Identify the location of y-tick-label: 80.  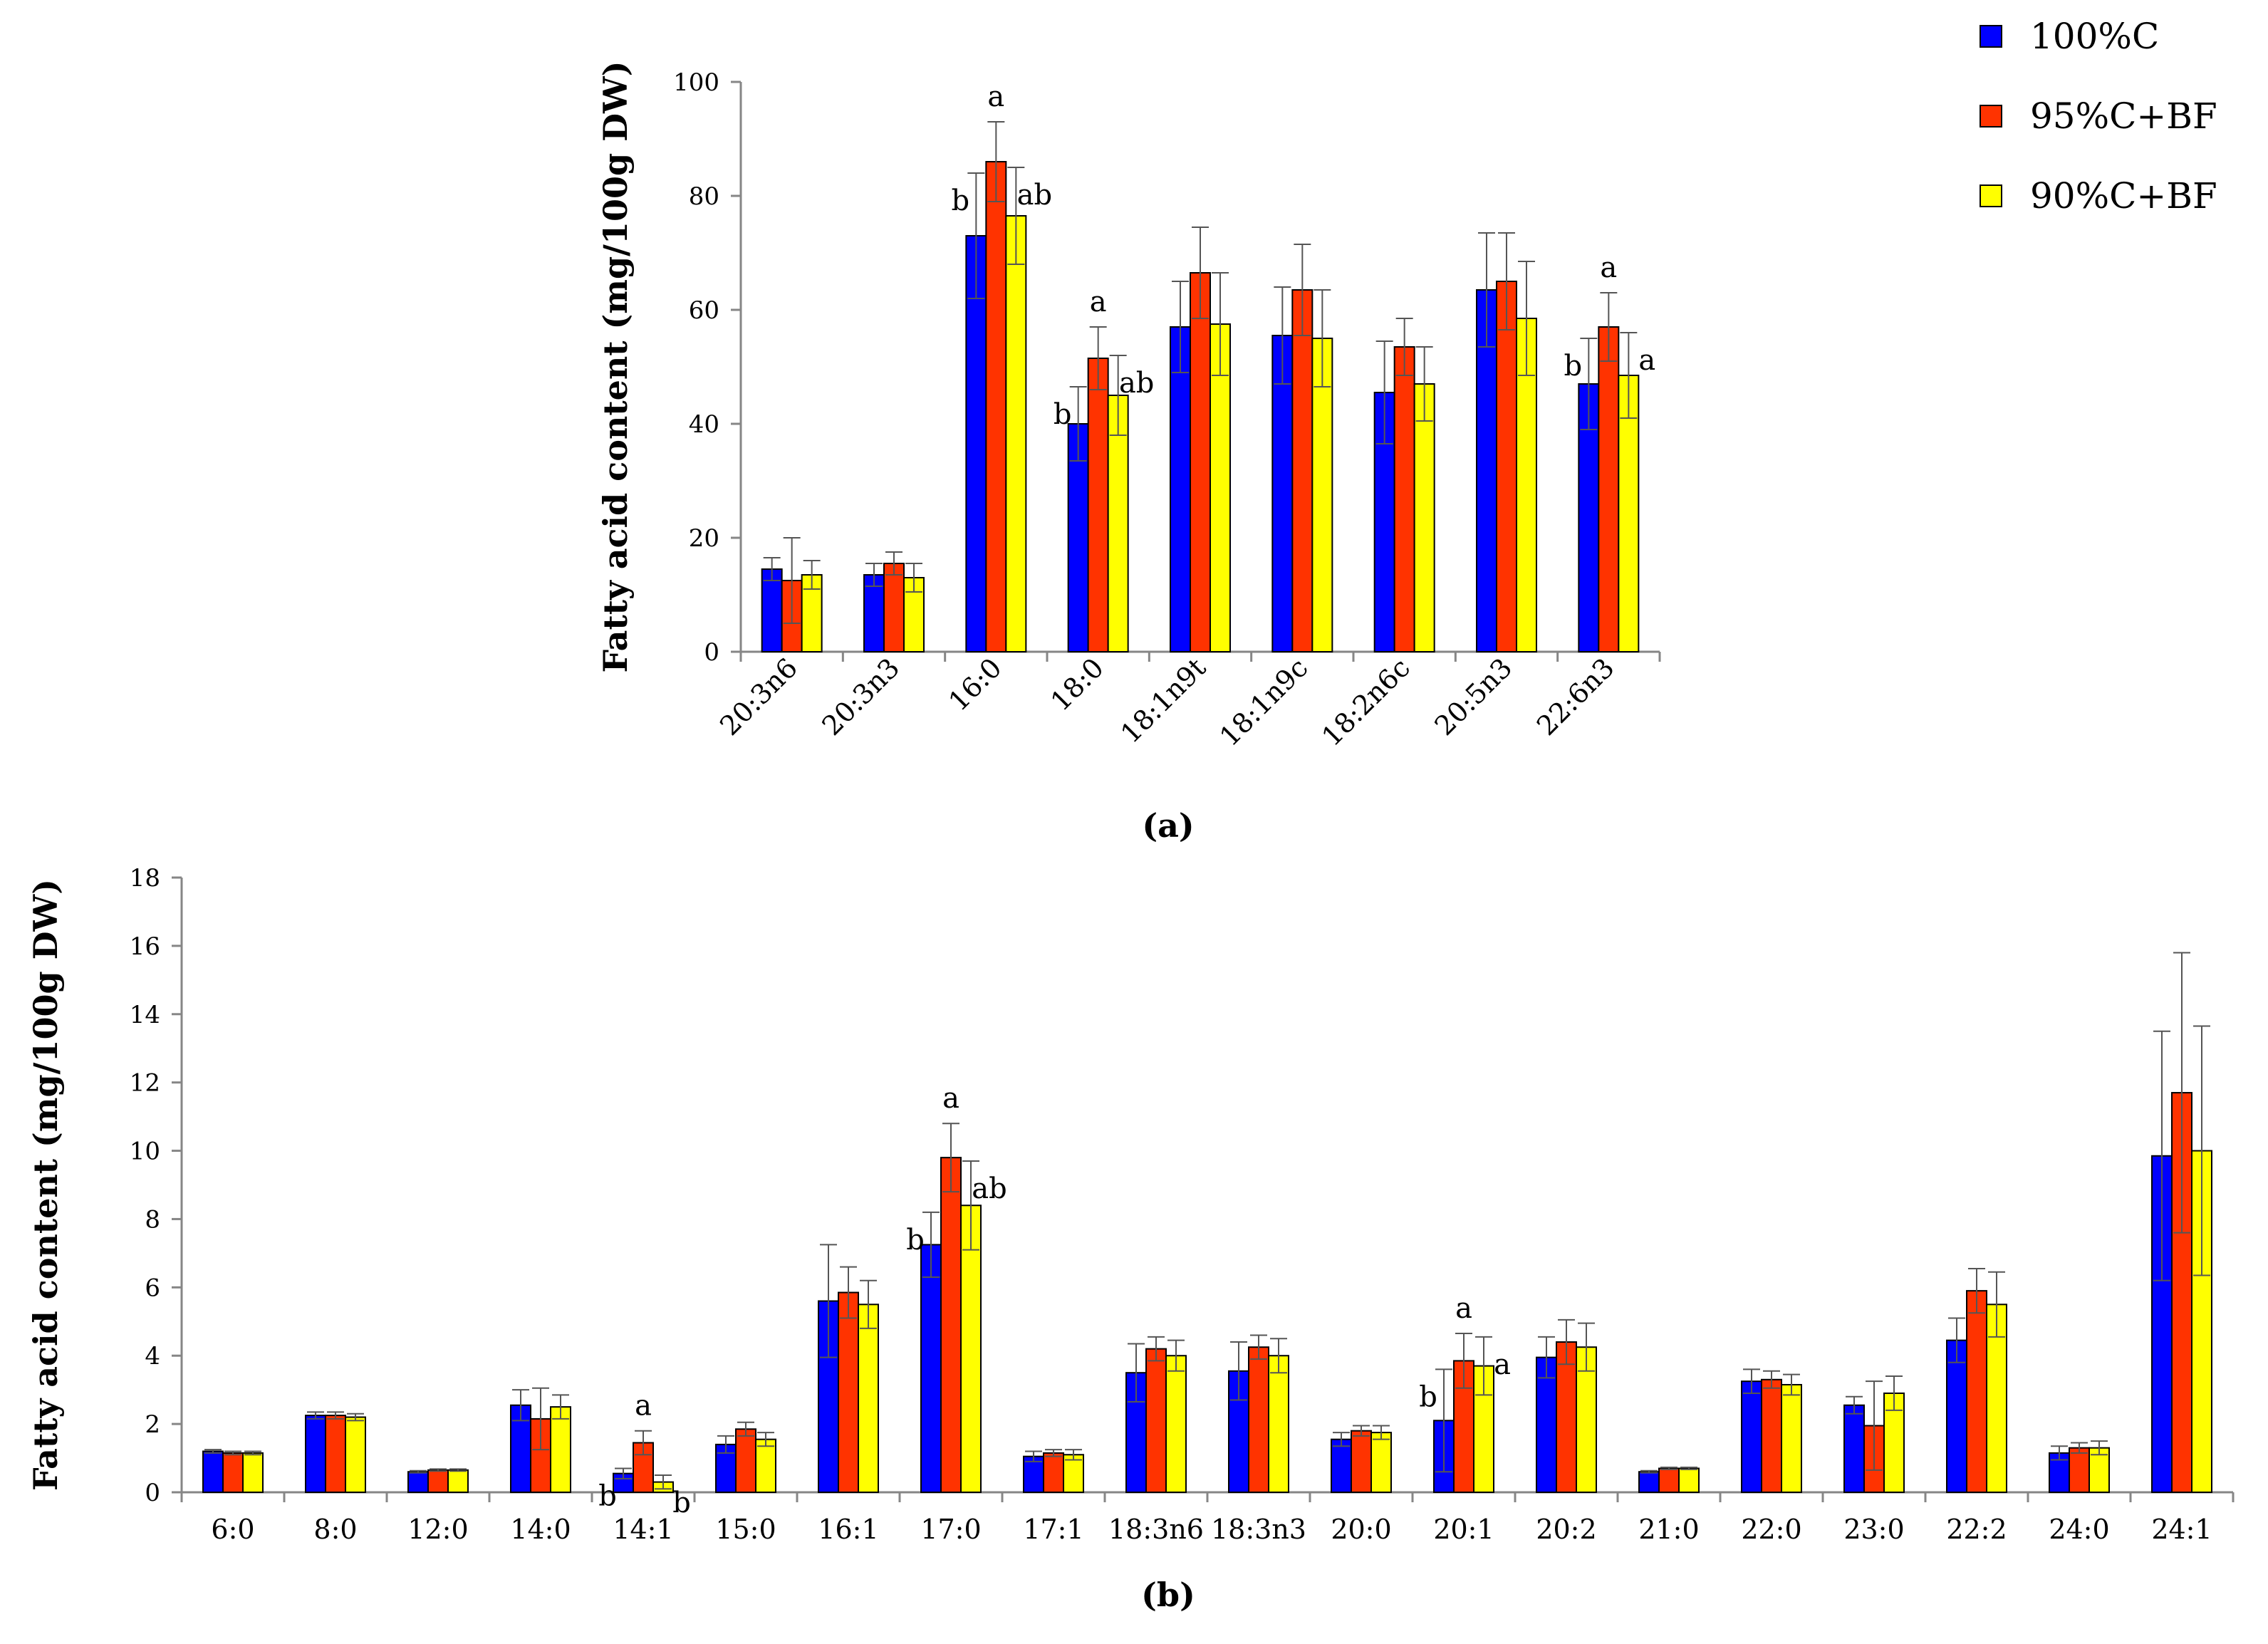
(704, 196).